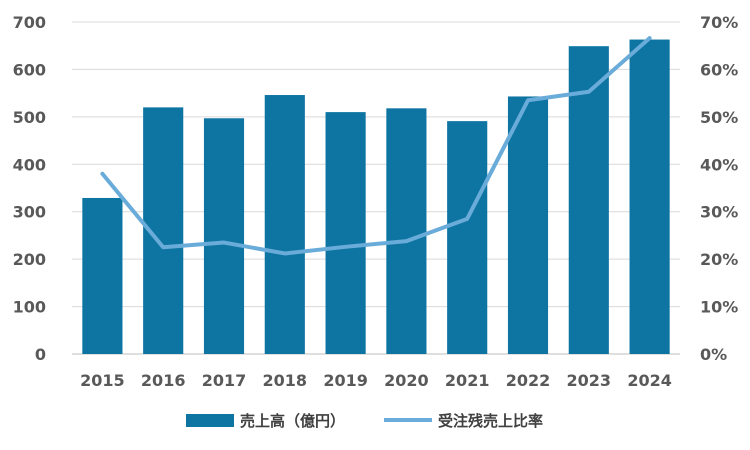 This screenshot has width=750, height=450. What do you see at coordinates (102, 380) in the screenshot?
I see `x-tick-label: 2015` at bounding box center [102, 380].